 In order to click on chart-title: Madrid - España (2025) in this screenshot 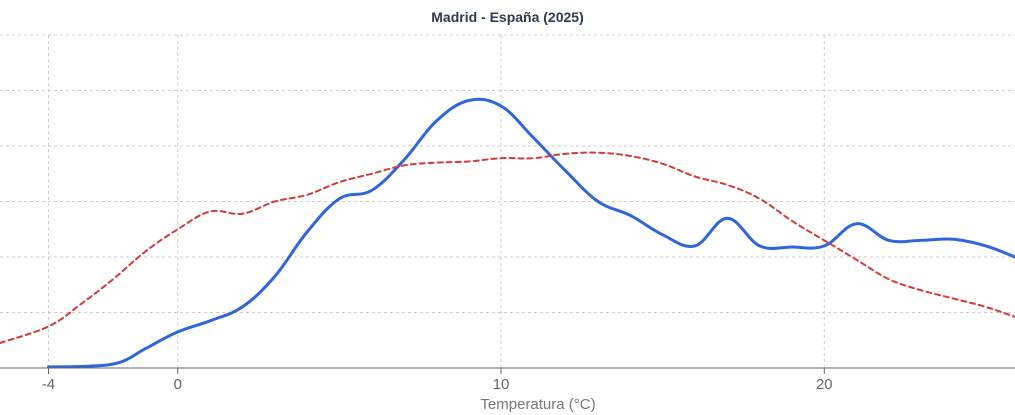, I will do `click(507, 17)`.